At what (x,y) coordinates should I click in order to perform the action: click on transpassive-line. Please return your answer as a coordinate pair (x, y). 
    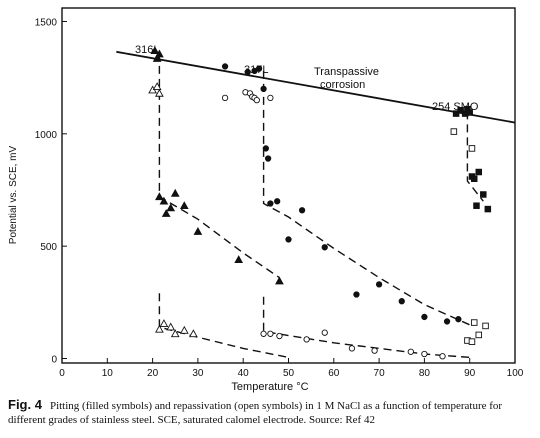
    Looking at the image, I should click on (316, 87).